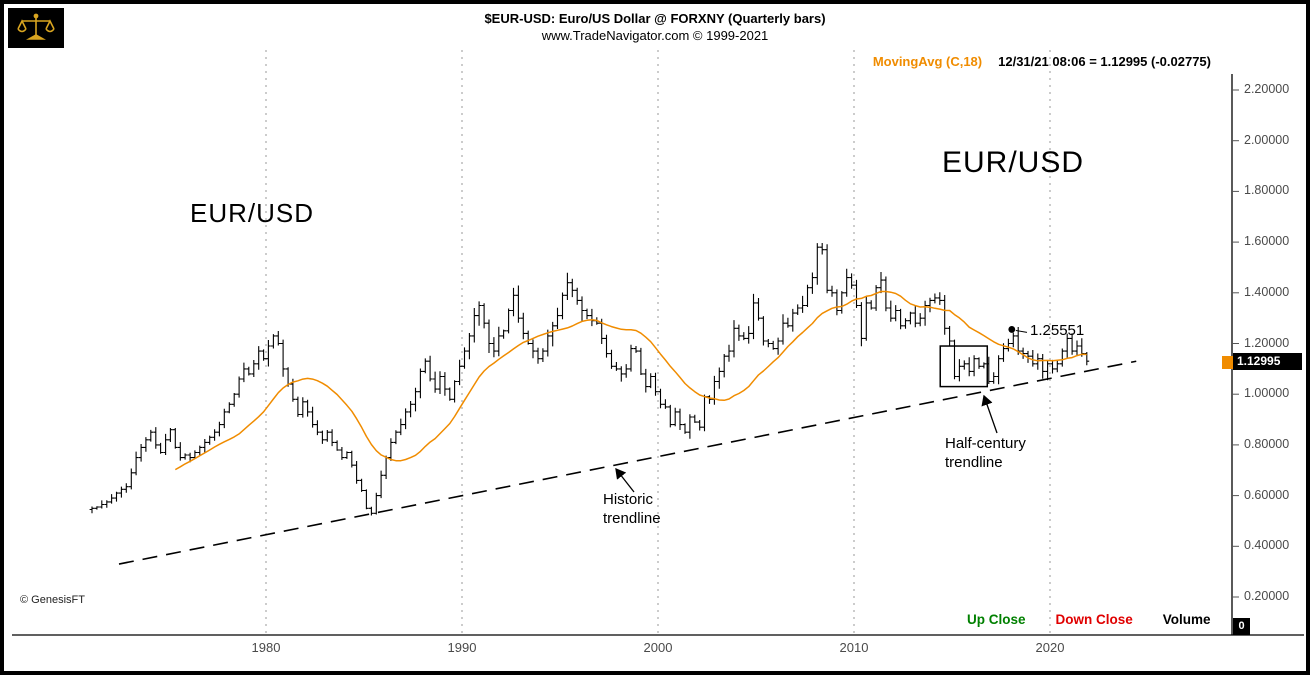  What do you see at coordinates (1050, 647) in the screenshot?
I see `year-tick-label: 2020` at bounding box center [1050, 647].